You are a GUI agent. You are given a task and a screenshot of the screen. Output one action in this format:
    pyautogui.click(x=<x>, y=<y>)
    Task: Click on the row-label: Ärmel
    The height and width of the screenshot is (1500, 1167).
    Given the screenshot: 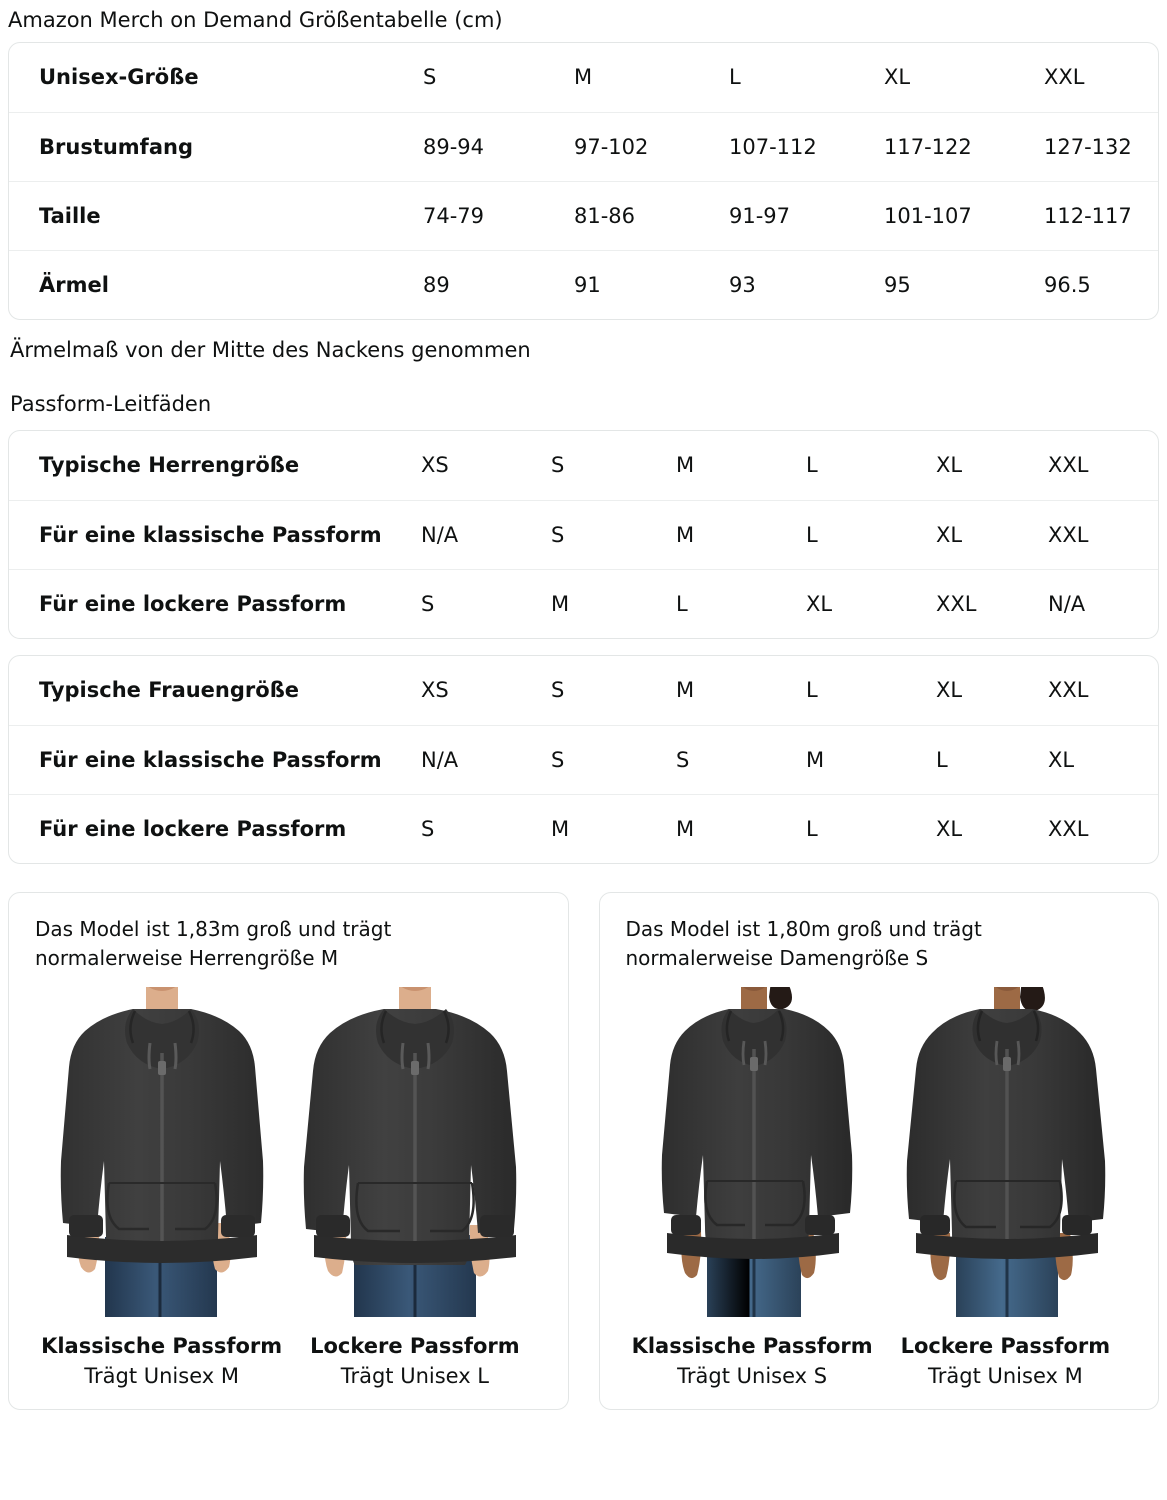 What is the action you would take?
    pyautogui.click(x=215, y=284)
    